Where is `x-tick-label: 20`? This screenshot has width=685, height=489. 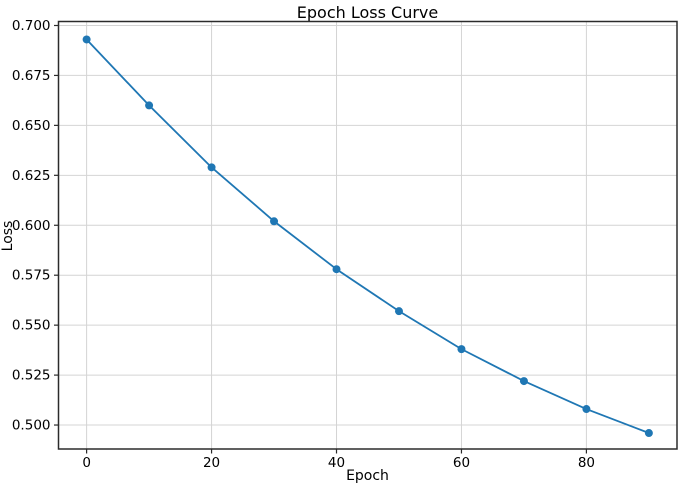 x-tick-label: 20 is located at coordinates (211, 463).